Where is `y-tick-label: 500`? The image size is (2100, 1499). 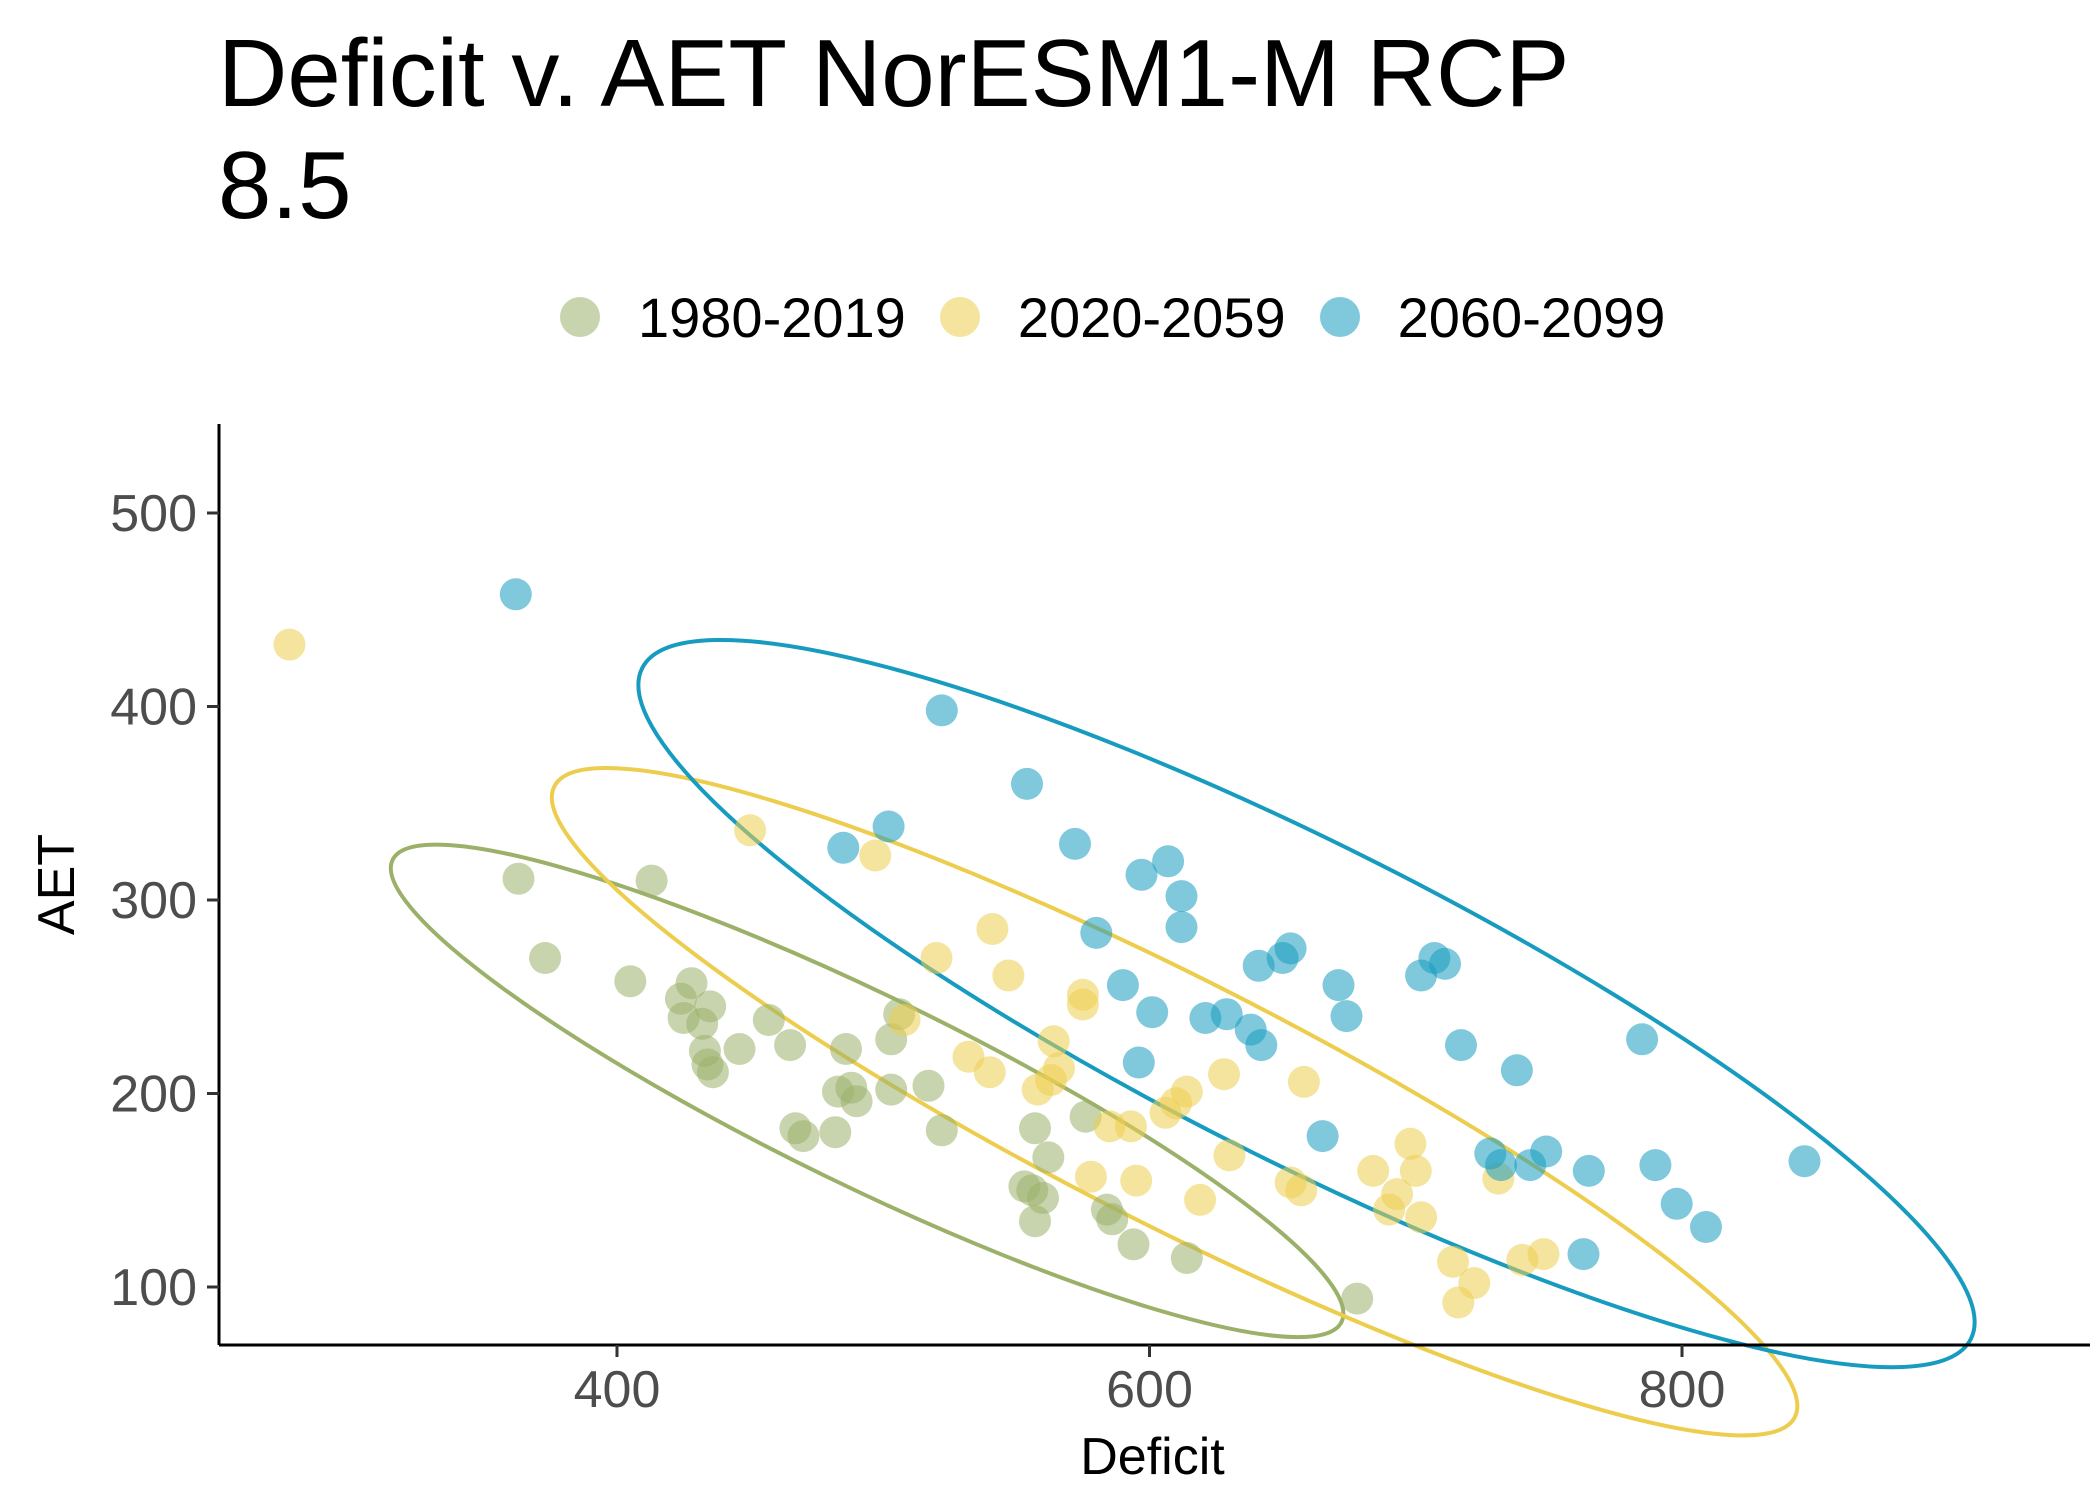
y-tick-label: 500 is located at coordinates (153, 514).